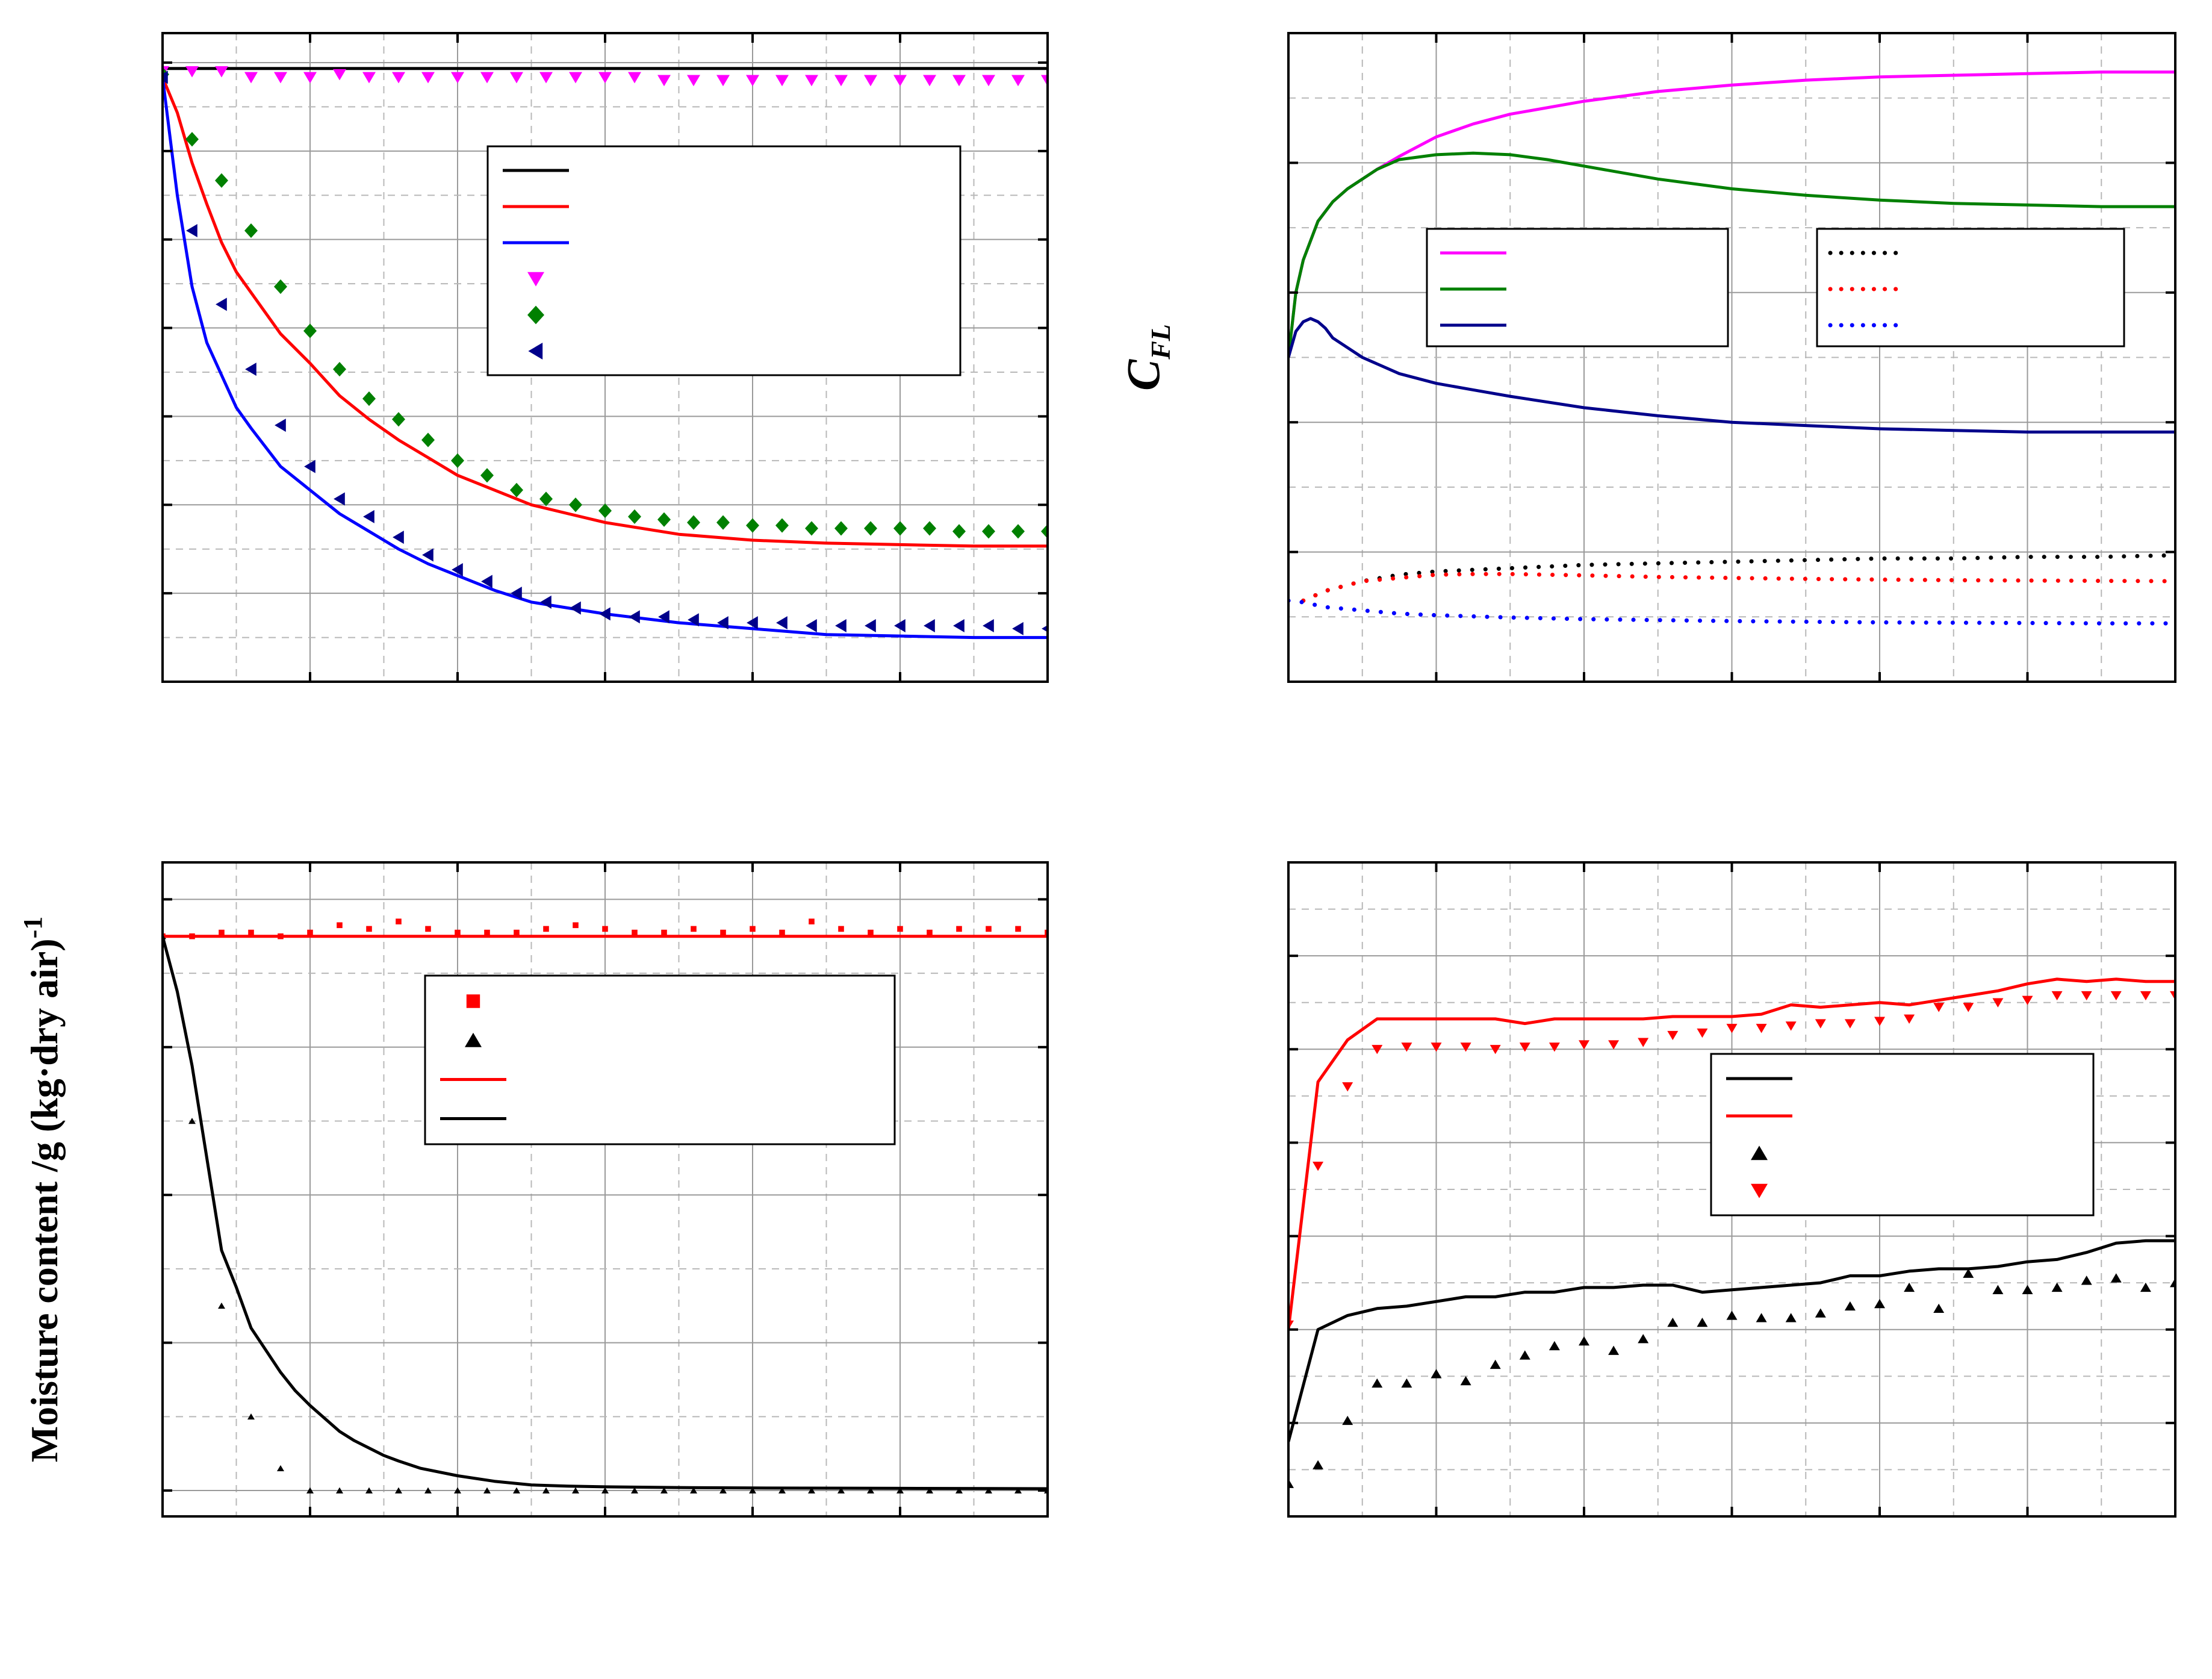 The width and height of the screenshot is (2212, 1679). What do you see at coordinates (1731, 612) in the screenshot?
I see `series-x-0-8-hot-side-line` at bounding box center [1731, 612].